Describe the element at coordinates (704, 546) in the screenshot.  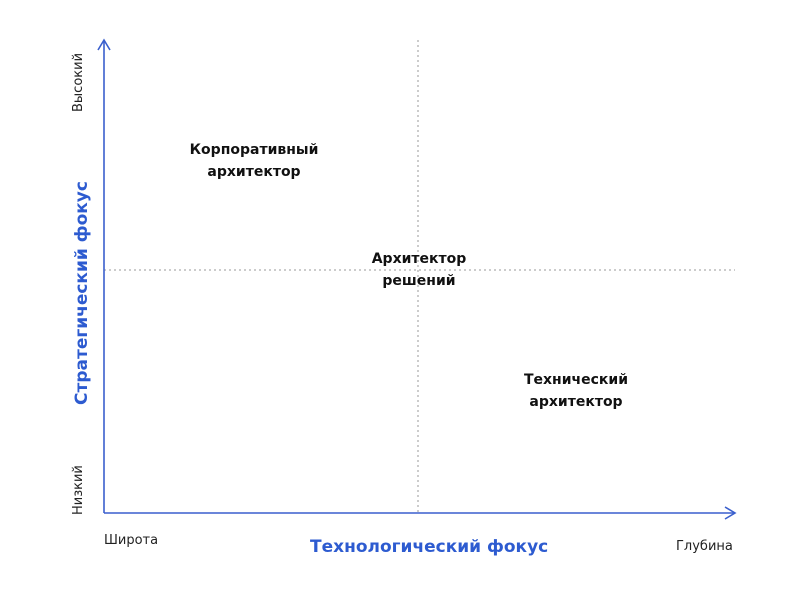
I see `x-axis-high-label: Глубина` at that location.